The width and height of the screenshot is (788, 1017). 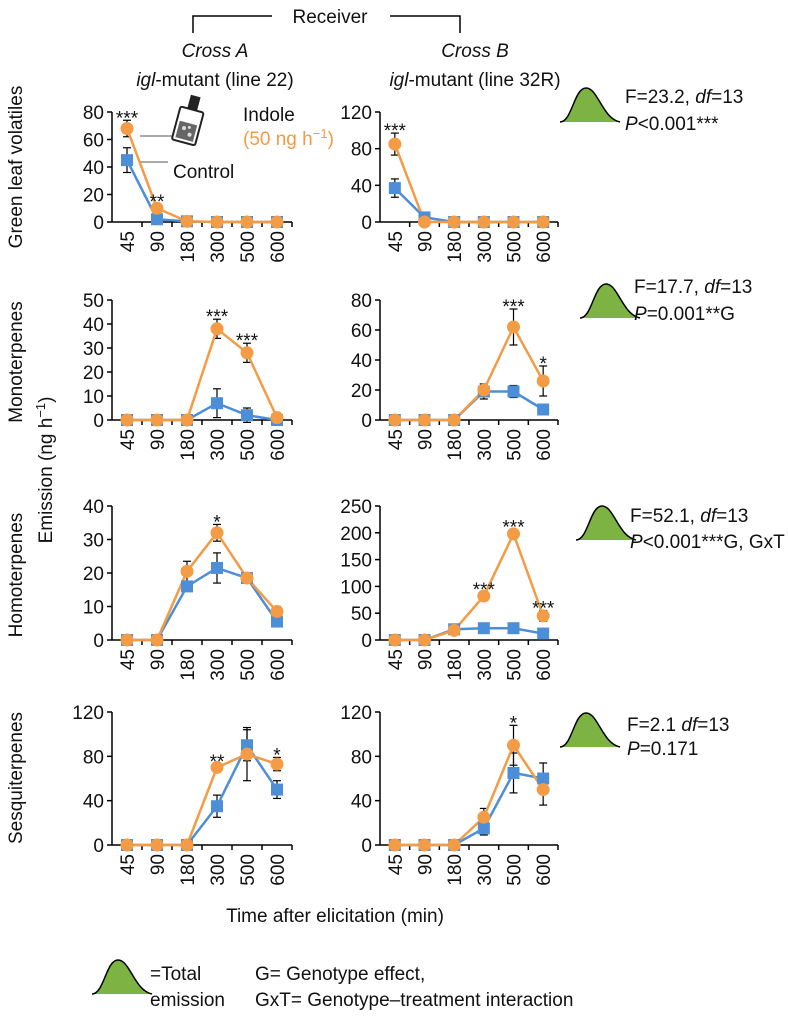 I want to click on y-tick-label: 250, so click(x=356, y=507).